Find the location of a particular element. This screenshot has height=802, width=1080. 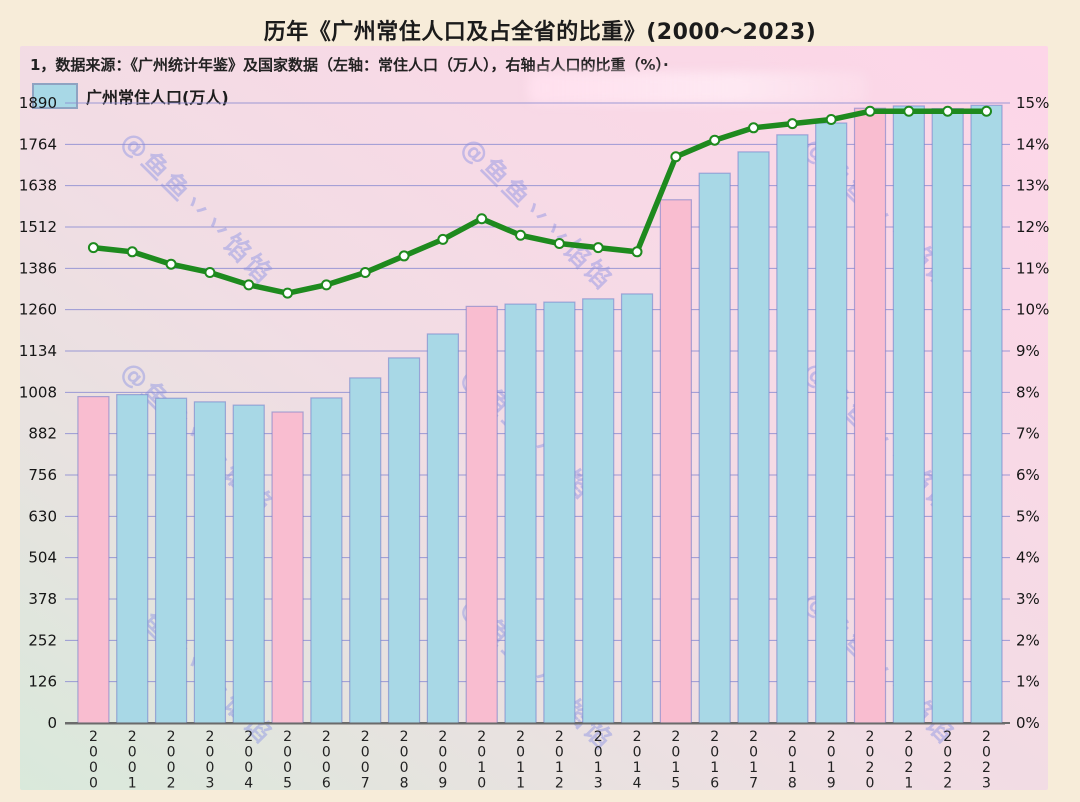

y-axis-right-label: 8% is located at coordinates (1028, 392).